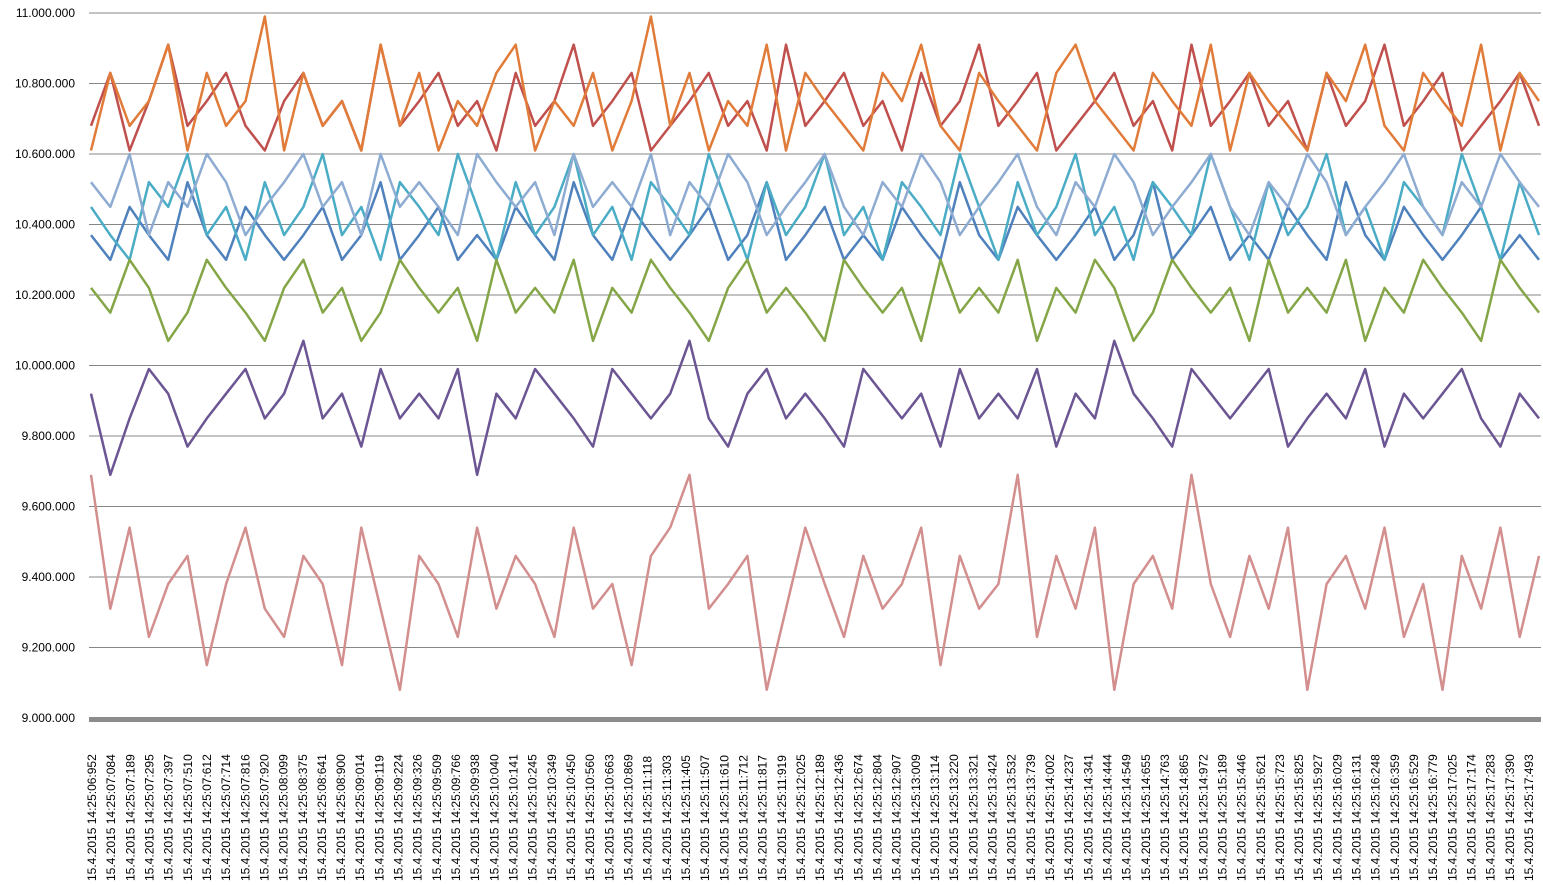  Describe the element at coordinates (1127, 817) in the screenshot. I see `x-tick-label: 15.4.2015 14:25:14:549` at that location.